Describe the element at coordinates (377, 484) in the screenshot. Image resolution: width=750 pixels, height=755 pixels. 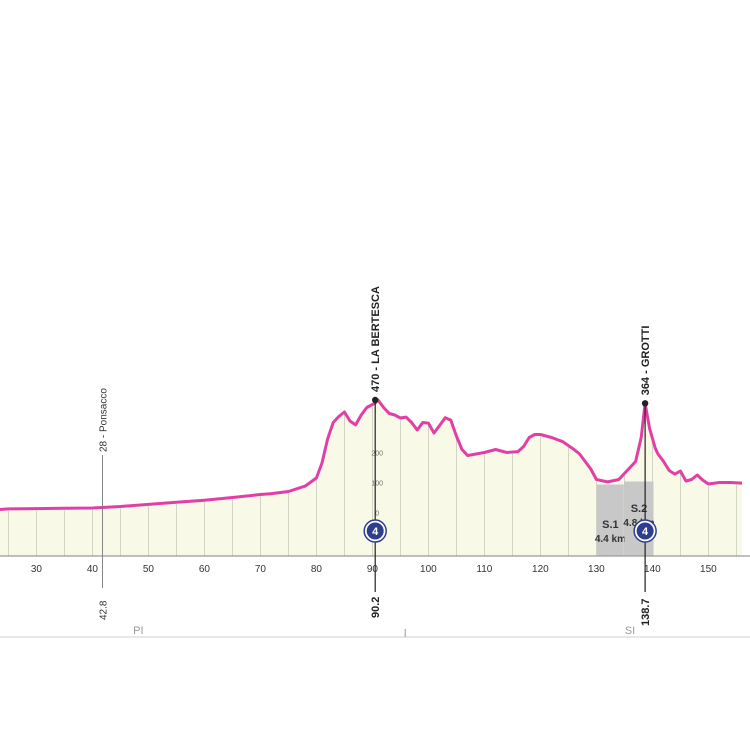
I see `elevation-tick-label: 100` at that location.